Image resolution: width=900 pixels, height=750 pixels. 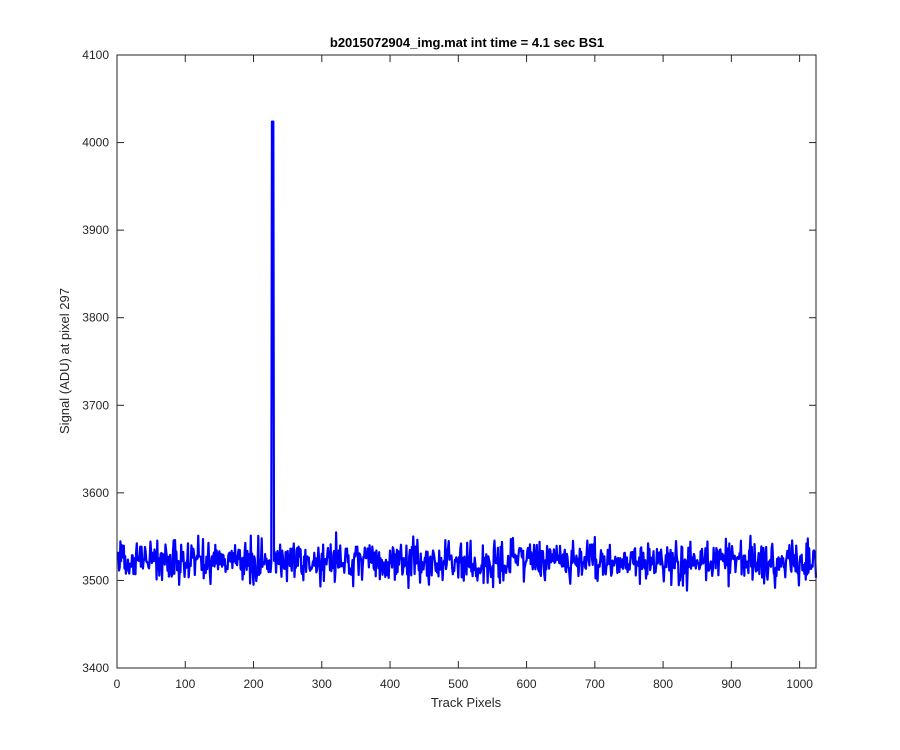 I want to click on x-tick-label: 1000, so click(x=799, y=684).